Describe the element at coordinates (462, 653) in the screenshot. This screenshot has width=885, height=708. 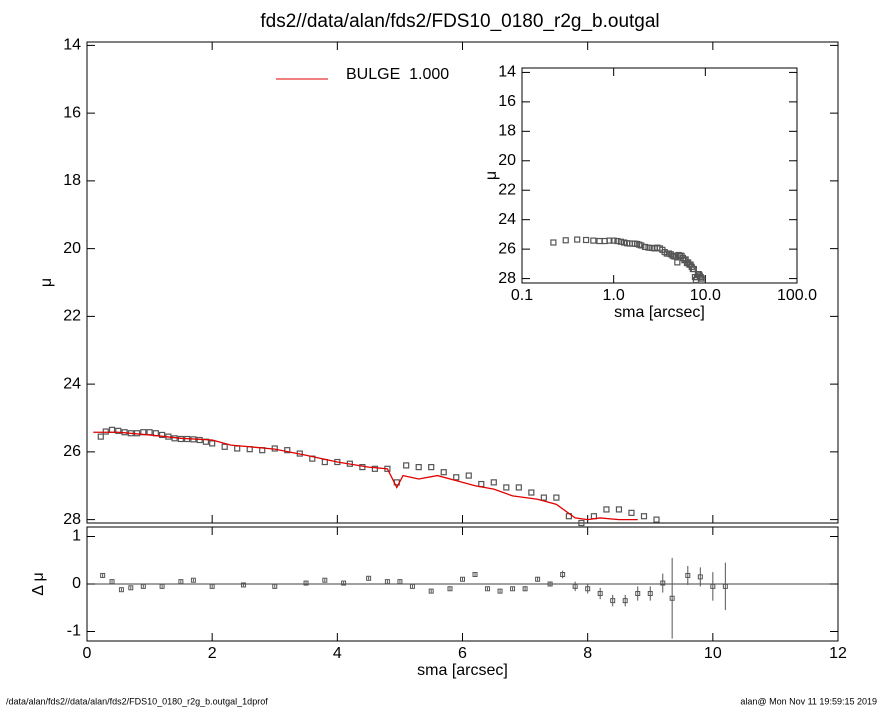
I see `x-tick-label: 6` at that location.